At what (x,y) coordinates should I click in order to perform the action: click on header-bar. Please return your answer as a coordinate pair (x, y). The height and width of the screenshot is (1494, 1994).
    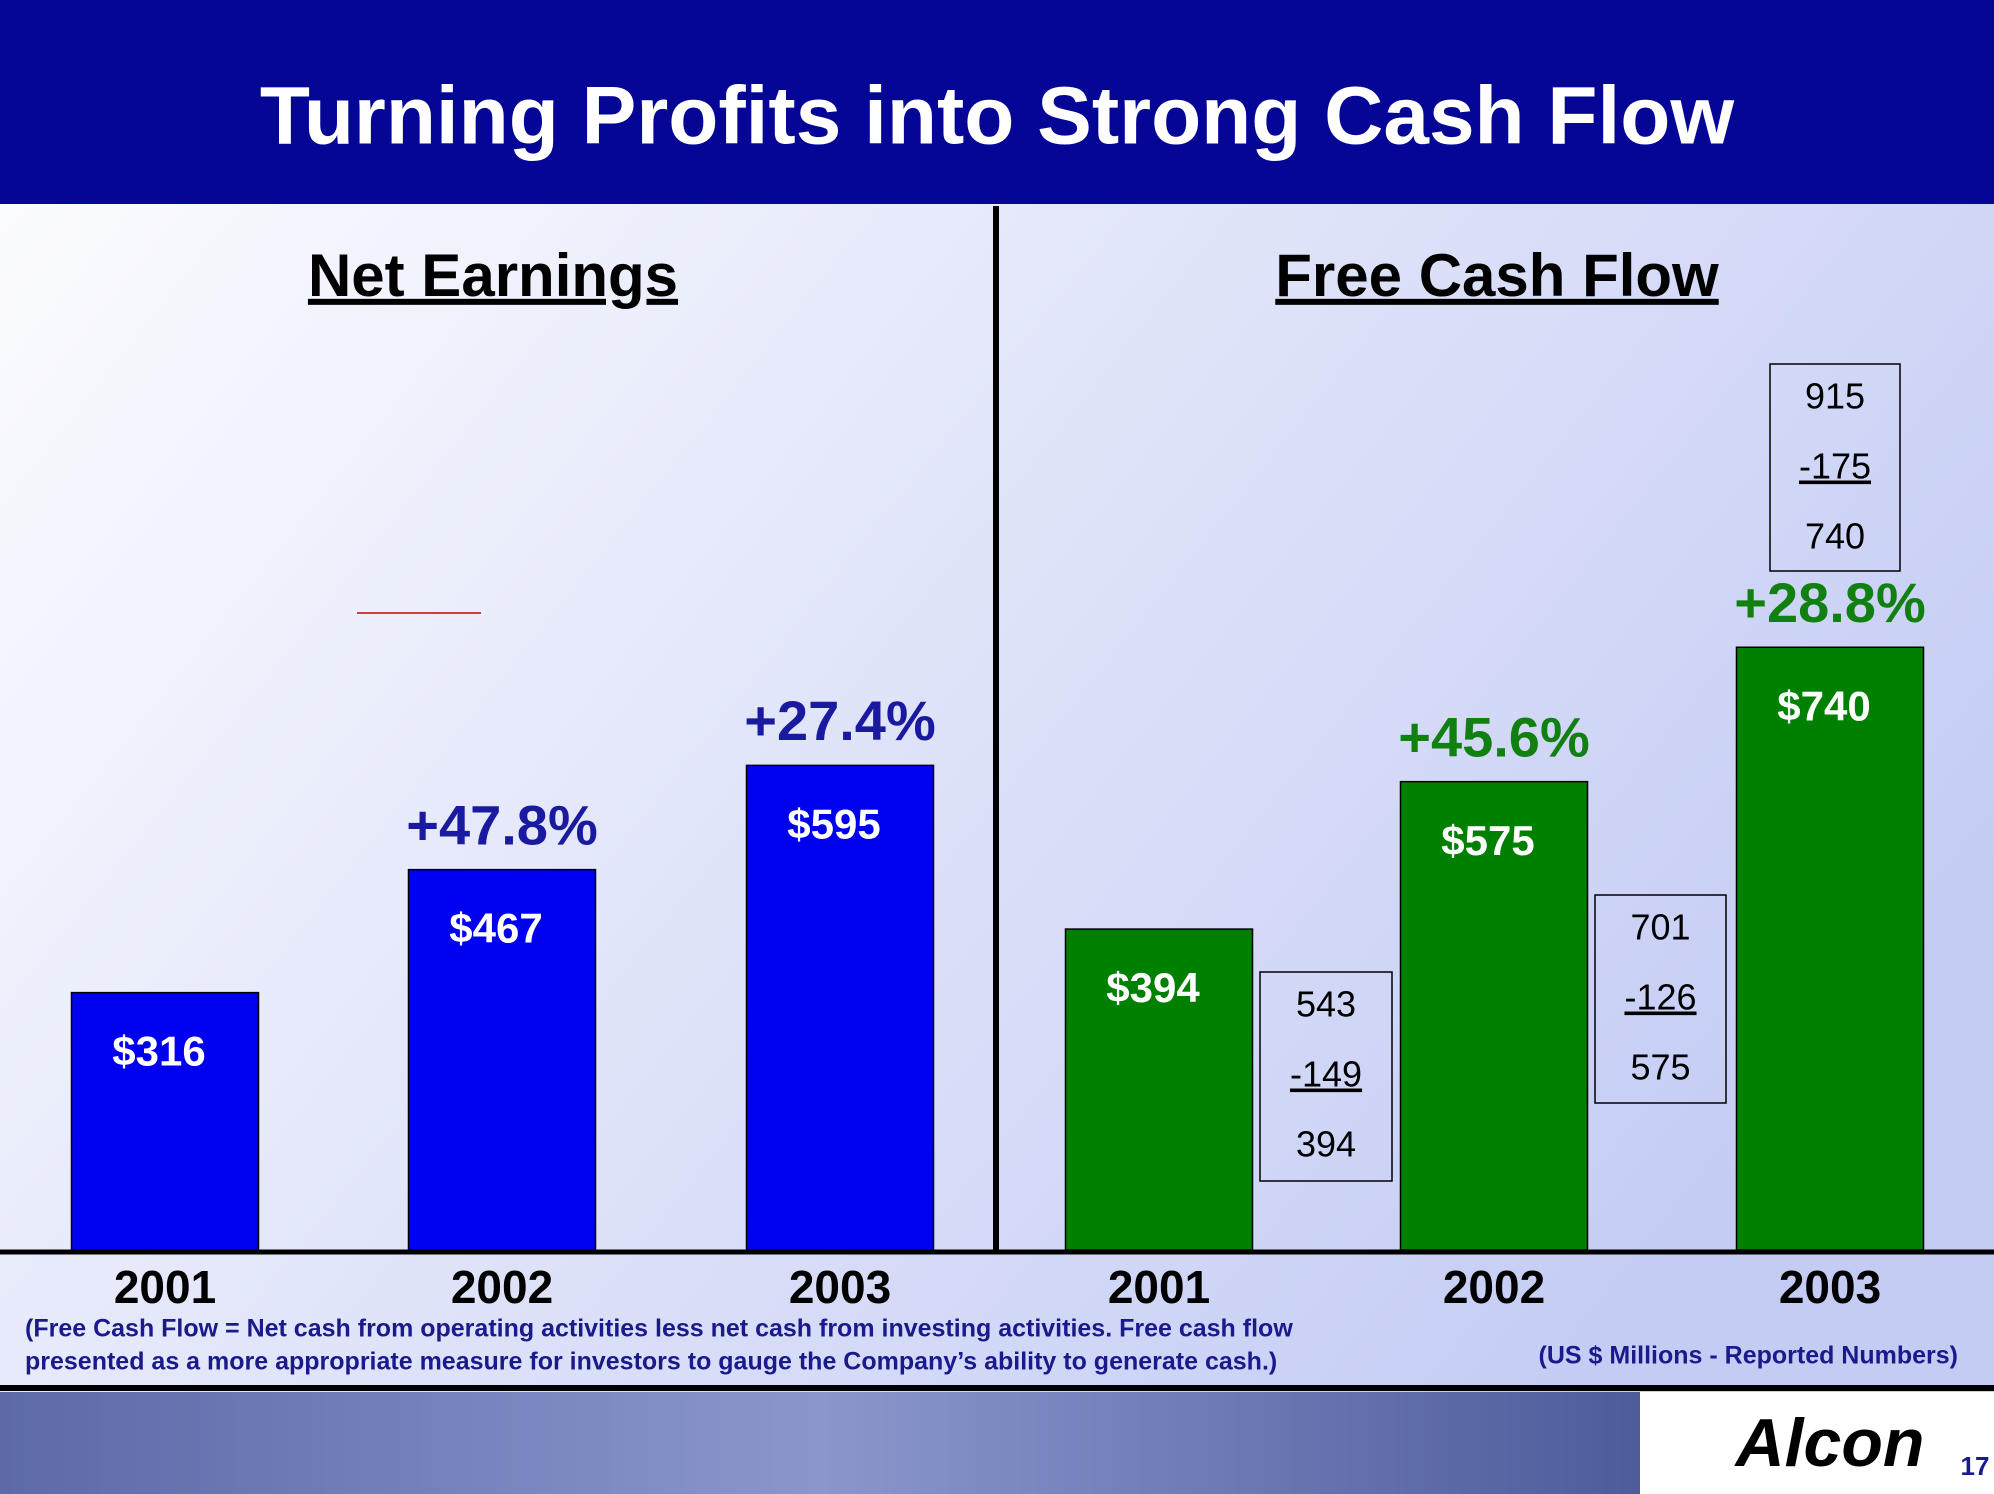
    Looking at the image, I should click on (997, 102).